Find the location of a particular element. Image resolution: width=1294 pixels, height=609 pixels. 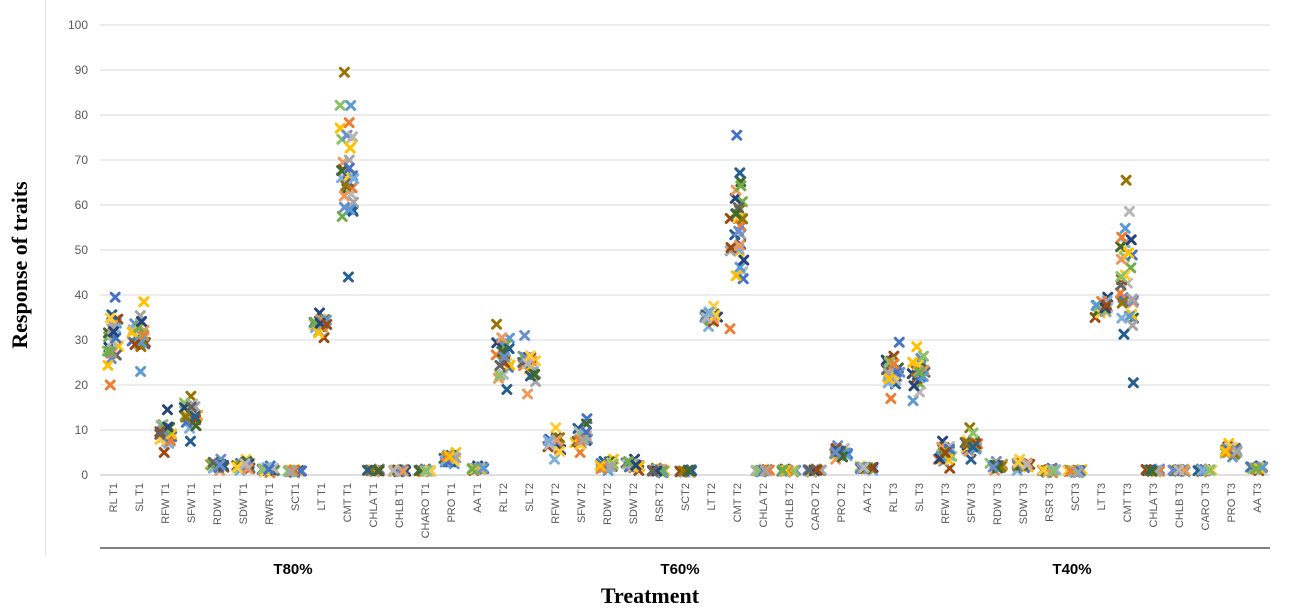

x-tick-label: SL T2 is located at coordinates (530, 497).